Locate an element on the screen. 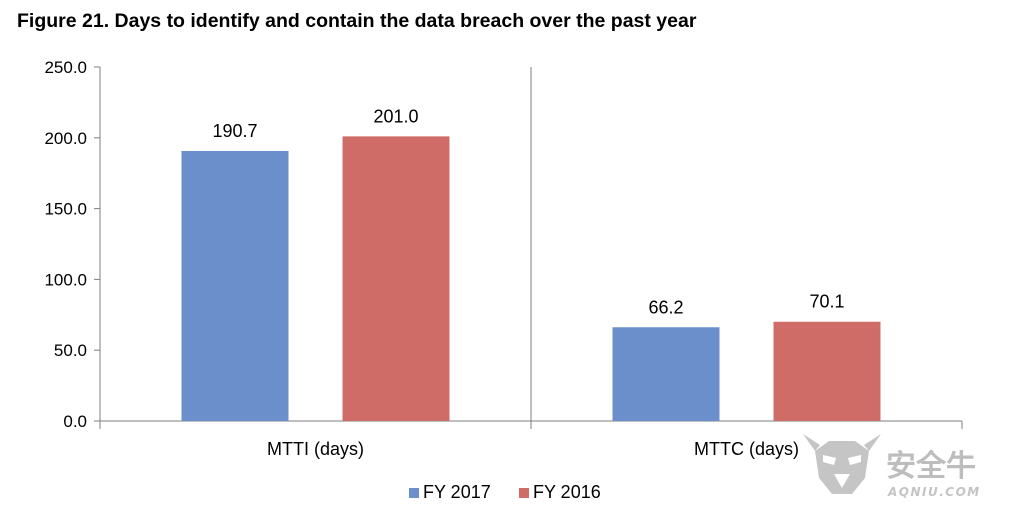  y-tick-label: 100.0 is located at coordinates (65, 279).